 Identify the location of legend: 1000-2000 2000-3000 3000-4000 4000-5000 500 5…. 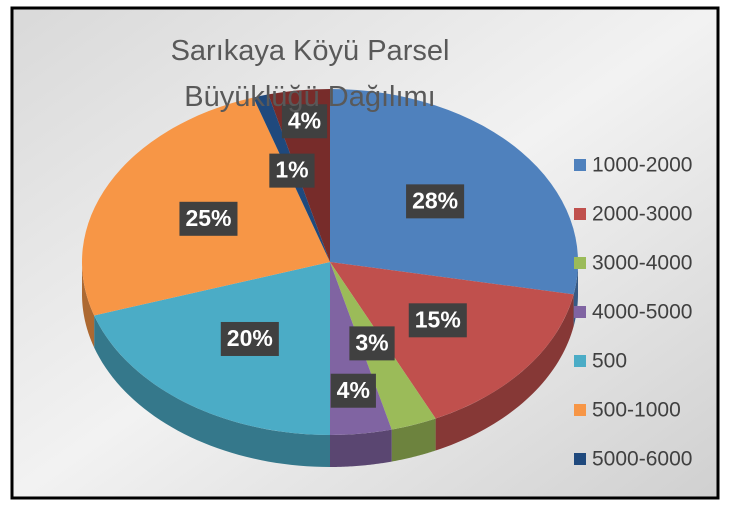
(633, 312).